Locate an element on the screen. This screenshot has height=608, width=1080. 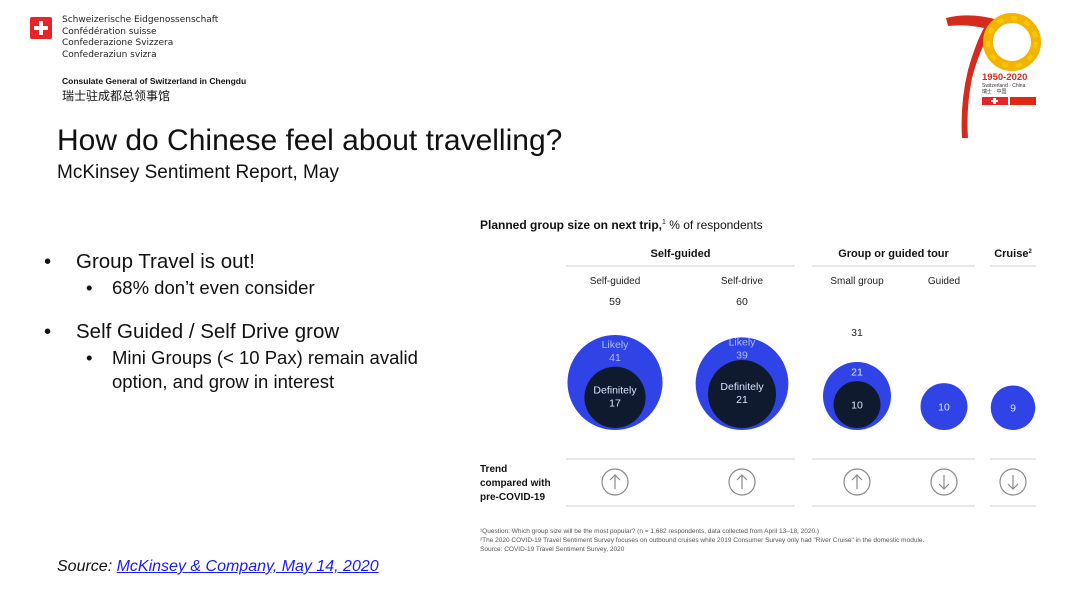
chart-title-bold: Planned group size on next trip, is located at coordinates (571, 225).